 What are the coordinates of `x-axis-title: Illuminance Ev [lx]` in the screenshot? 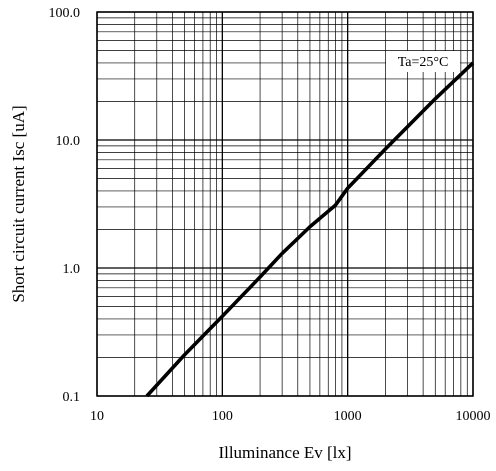 It's located at (284, 452).